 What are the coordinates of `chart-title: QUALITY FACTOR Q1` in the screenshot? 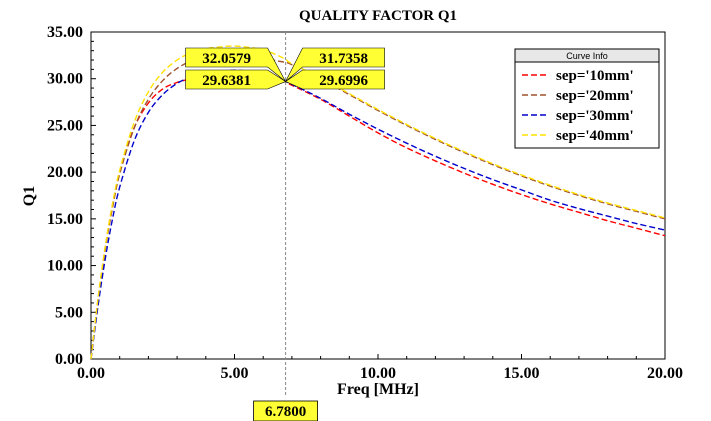 It's located at (378, 16).